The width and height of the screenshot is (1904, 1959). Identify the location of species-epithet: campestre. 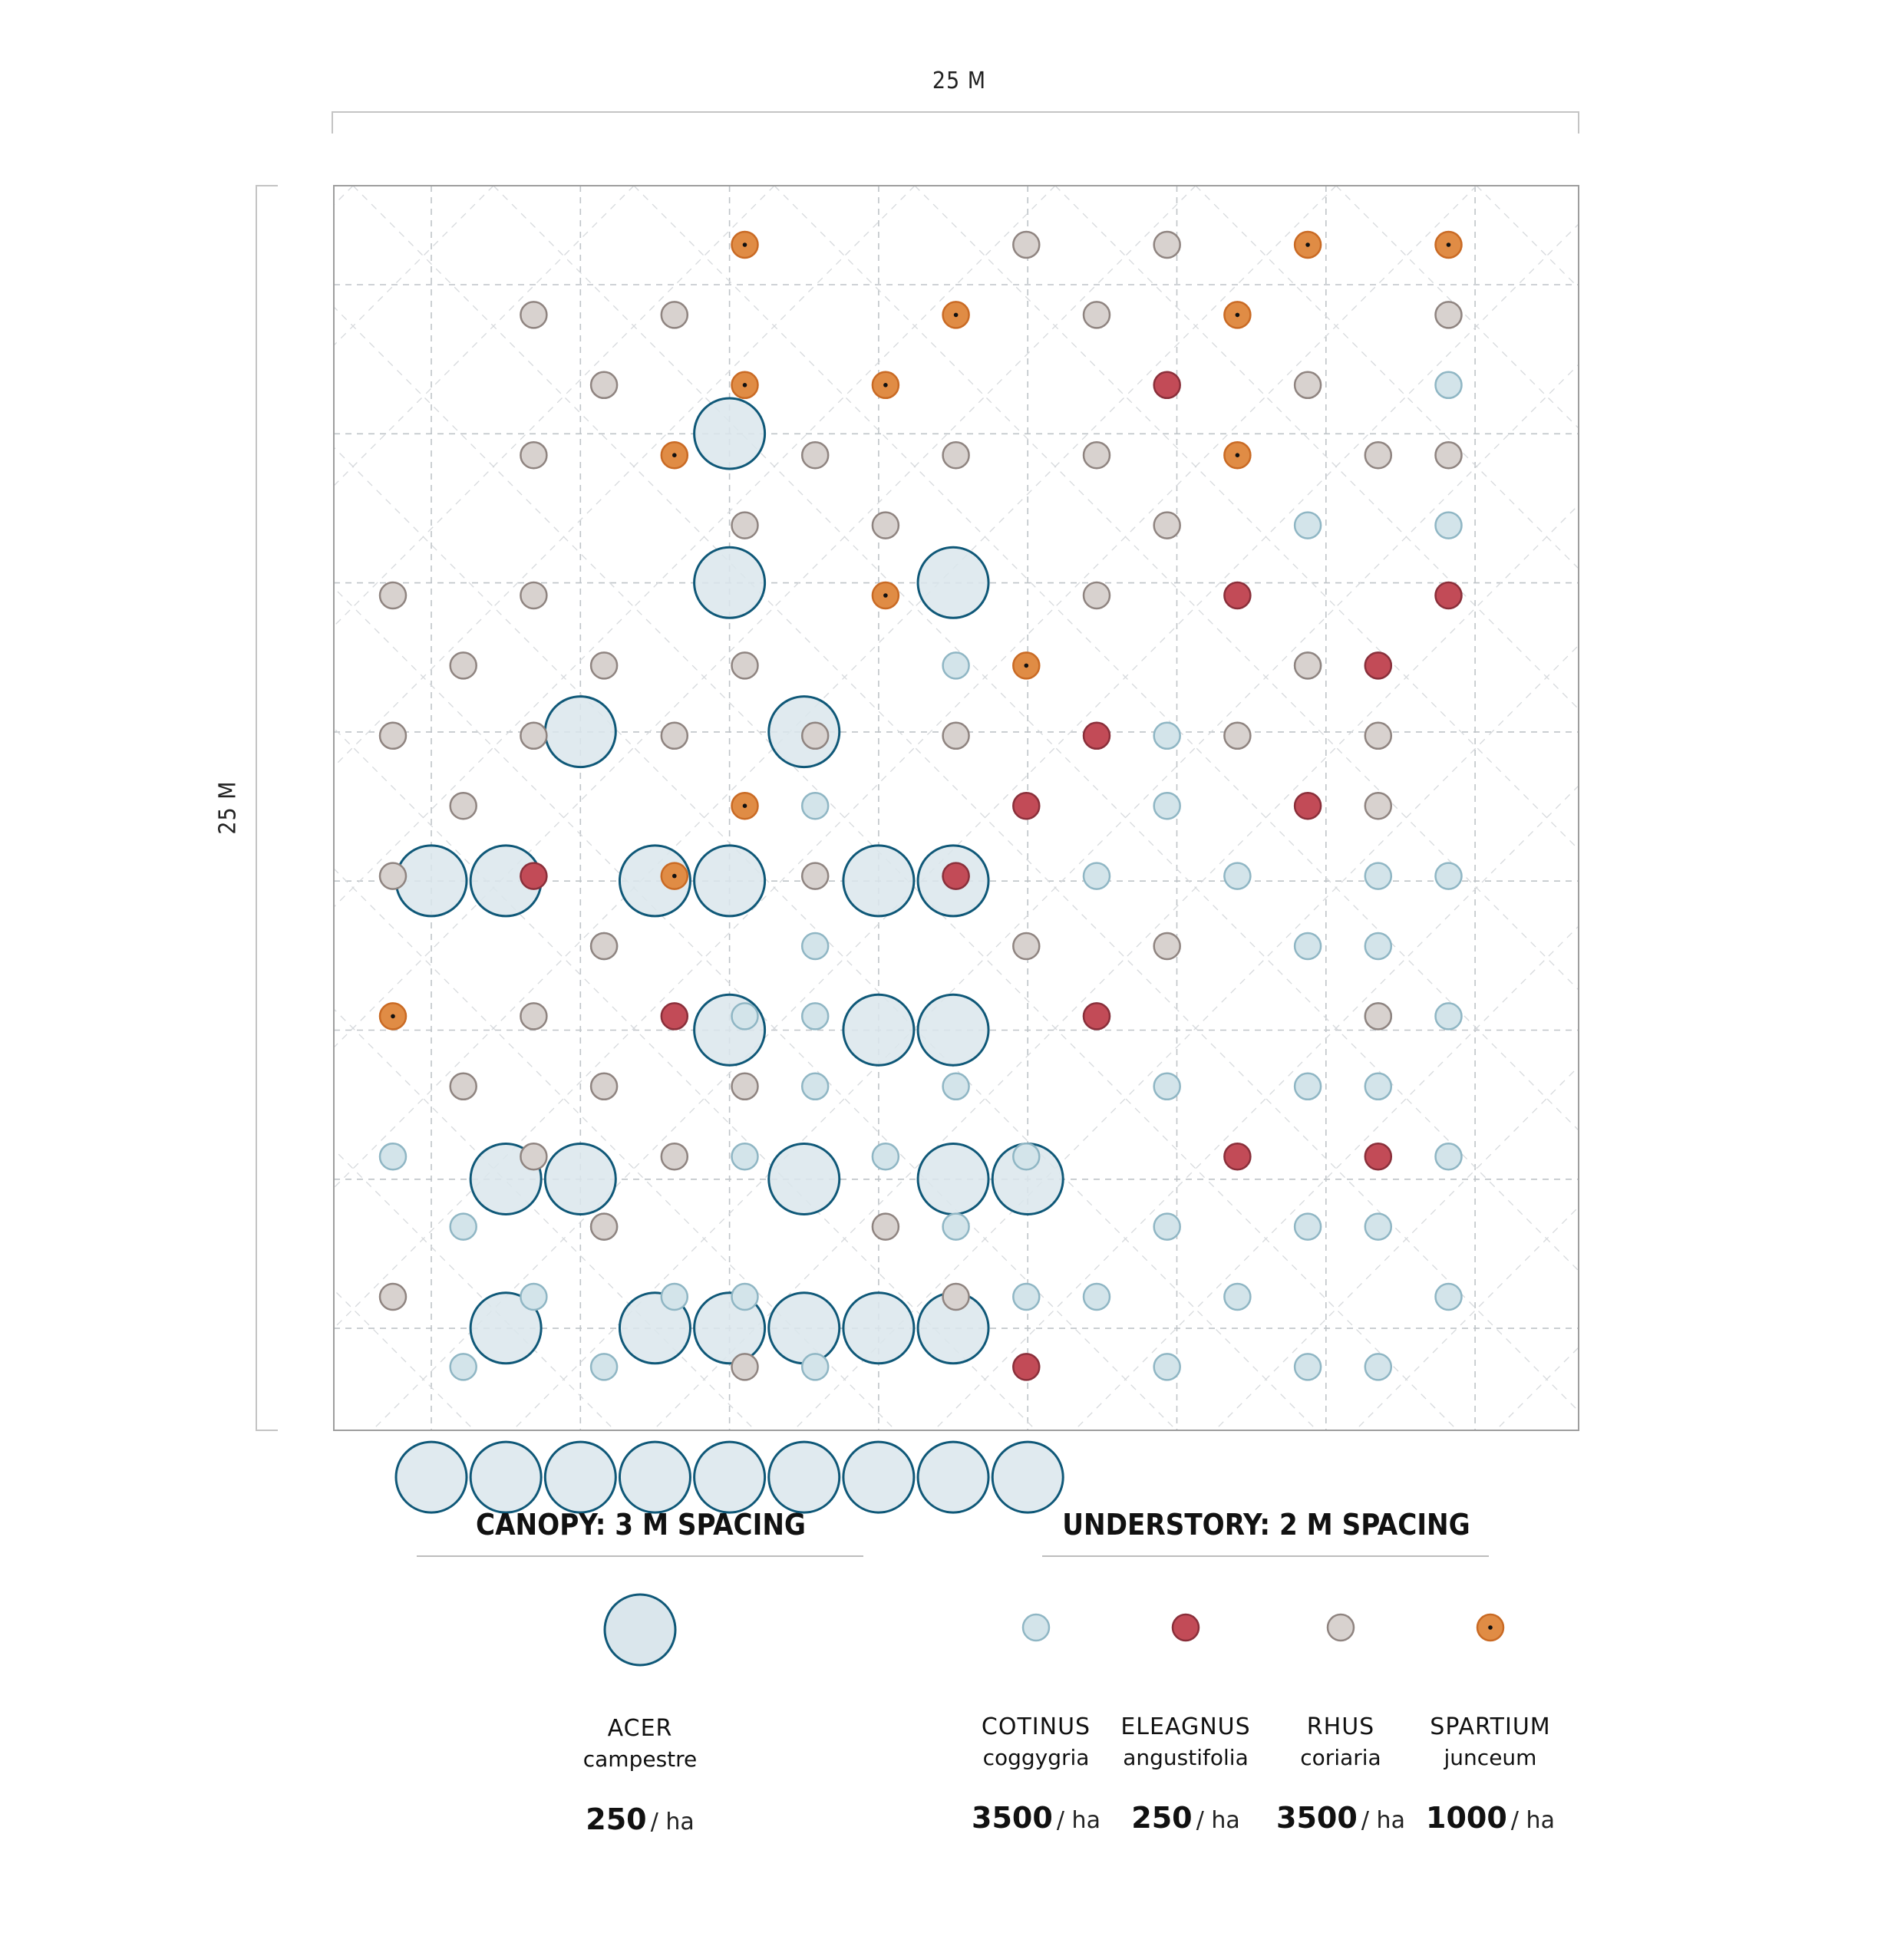
(640, 1759).